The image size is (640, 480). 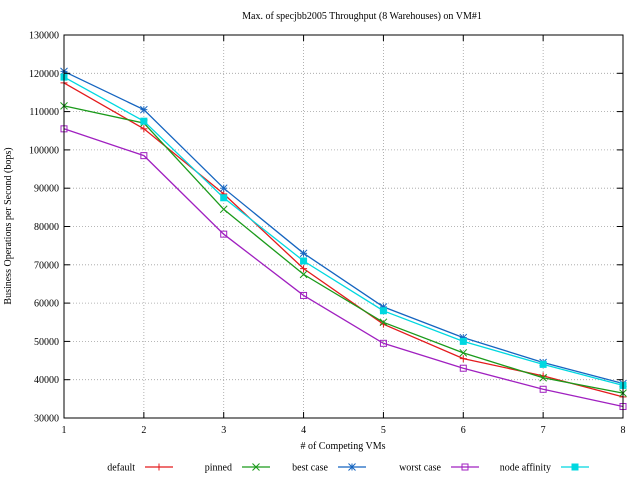 I want to click on legend-label: worst case, so click(x=420, y=468).